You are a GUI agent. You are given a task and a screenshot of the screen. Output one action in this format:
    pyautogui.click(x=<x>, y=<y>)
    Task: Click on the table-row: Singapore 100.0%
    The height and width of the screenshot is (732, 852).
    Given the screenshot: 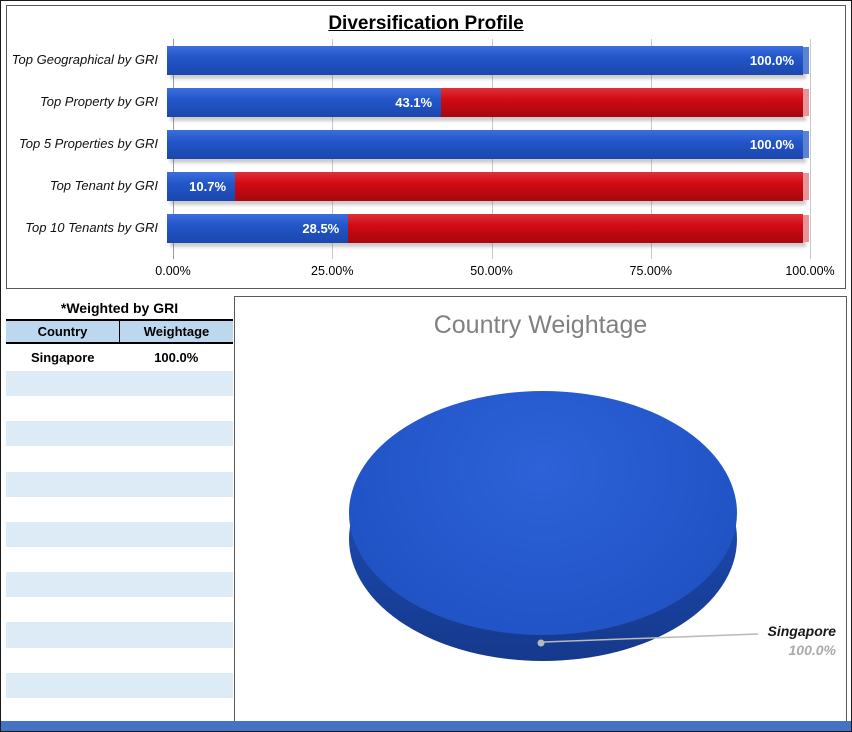 What is the action you would take?
    pyautogui.click(x=119, y=357)
    